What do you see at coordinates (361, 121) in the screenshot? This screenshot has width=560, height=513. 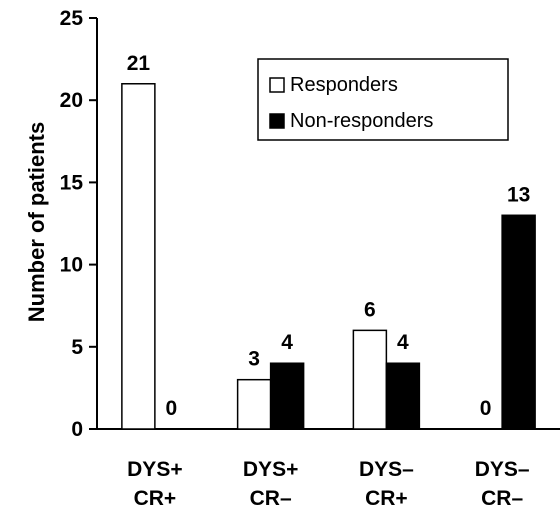 I see `legend-label: Non-responders` at bounding box center [361, 121].